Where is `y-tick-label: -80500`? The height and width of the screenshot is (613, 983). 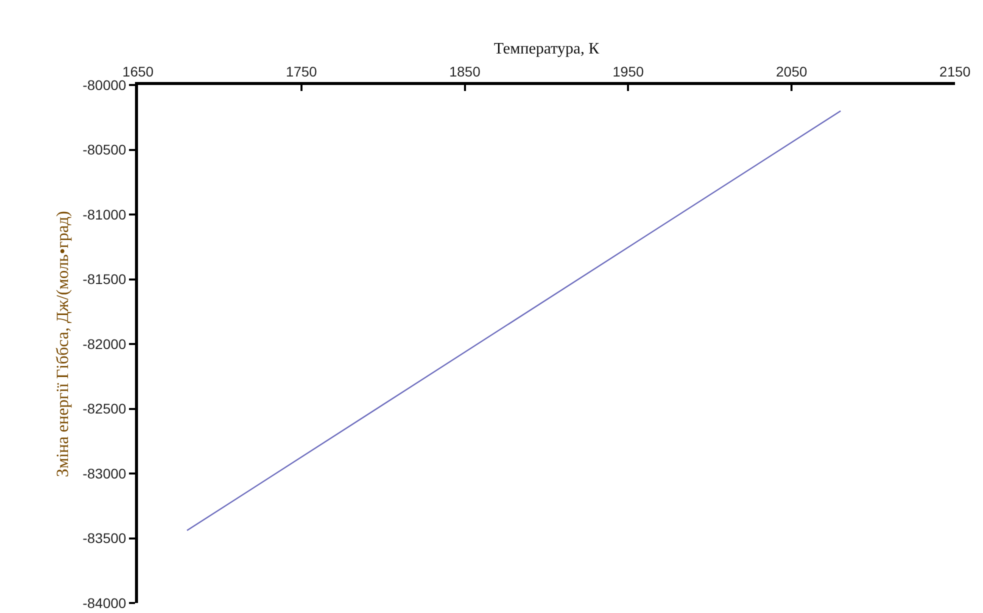 y-tick-label: -80500 is located at coordinates (104, 150).